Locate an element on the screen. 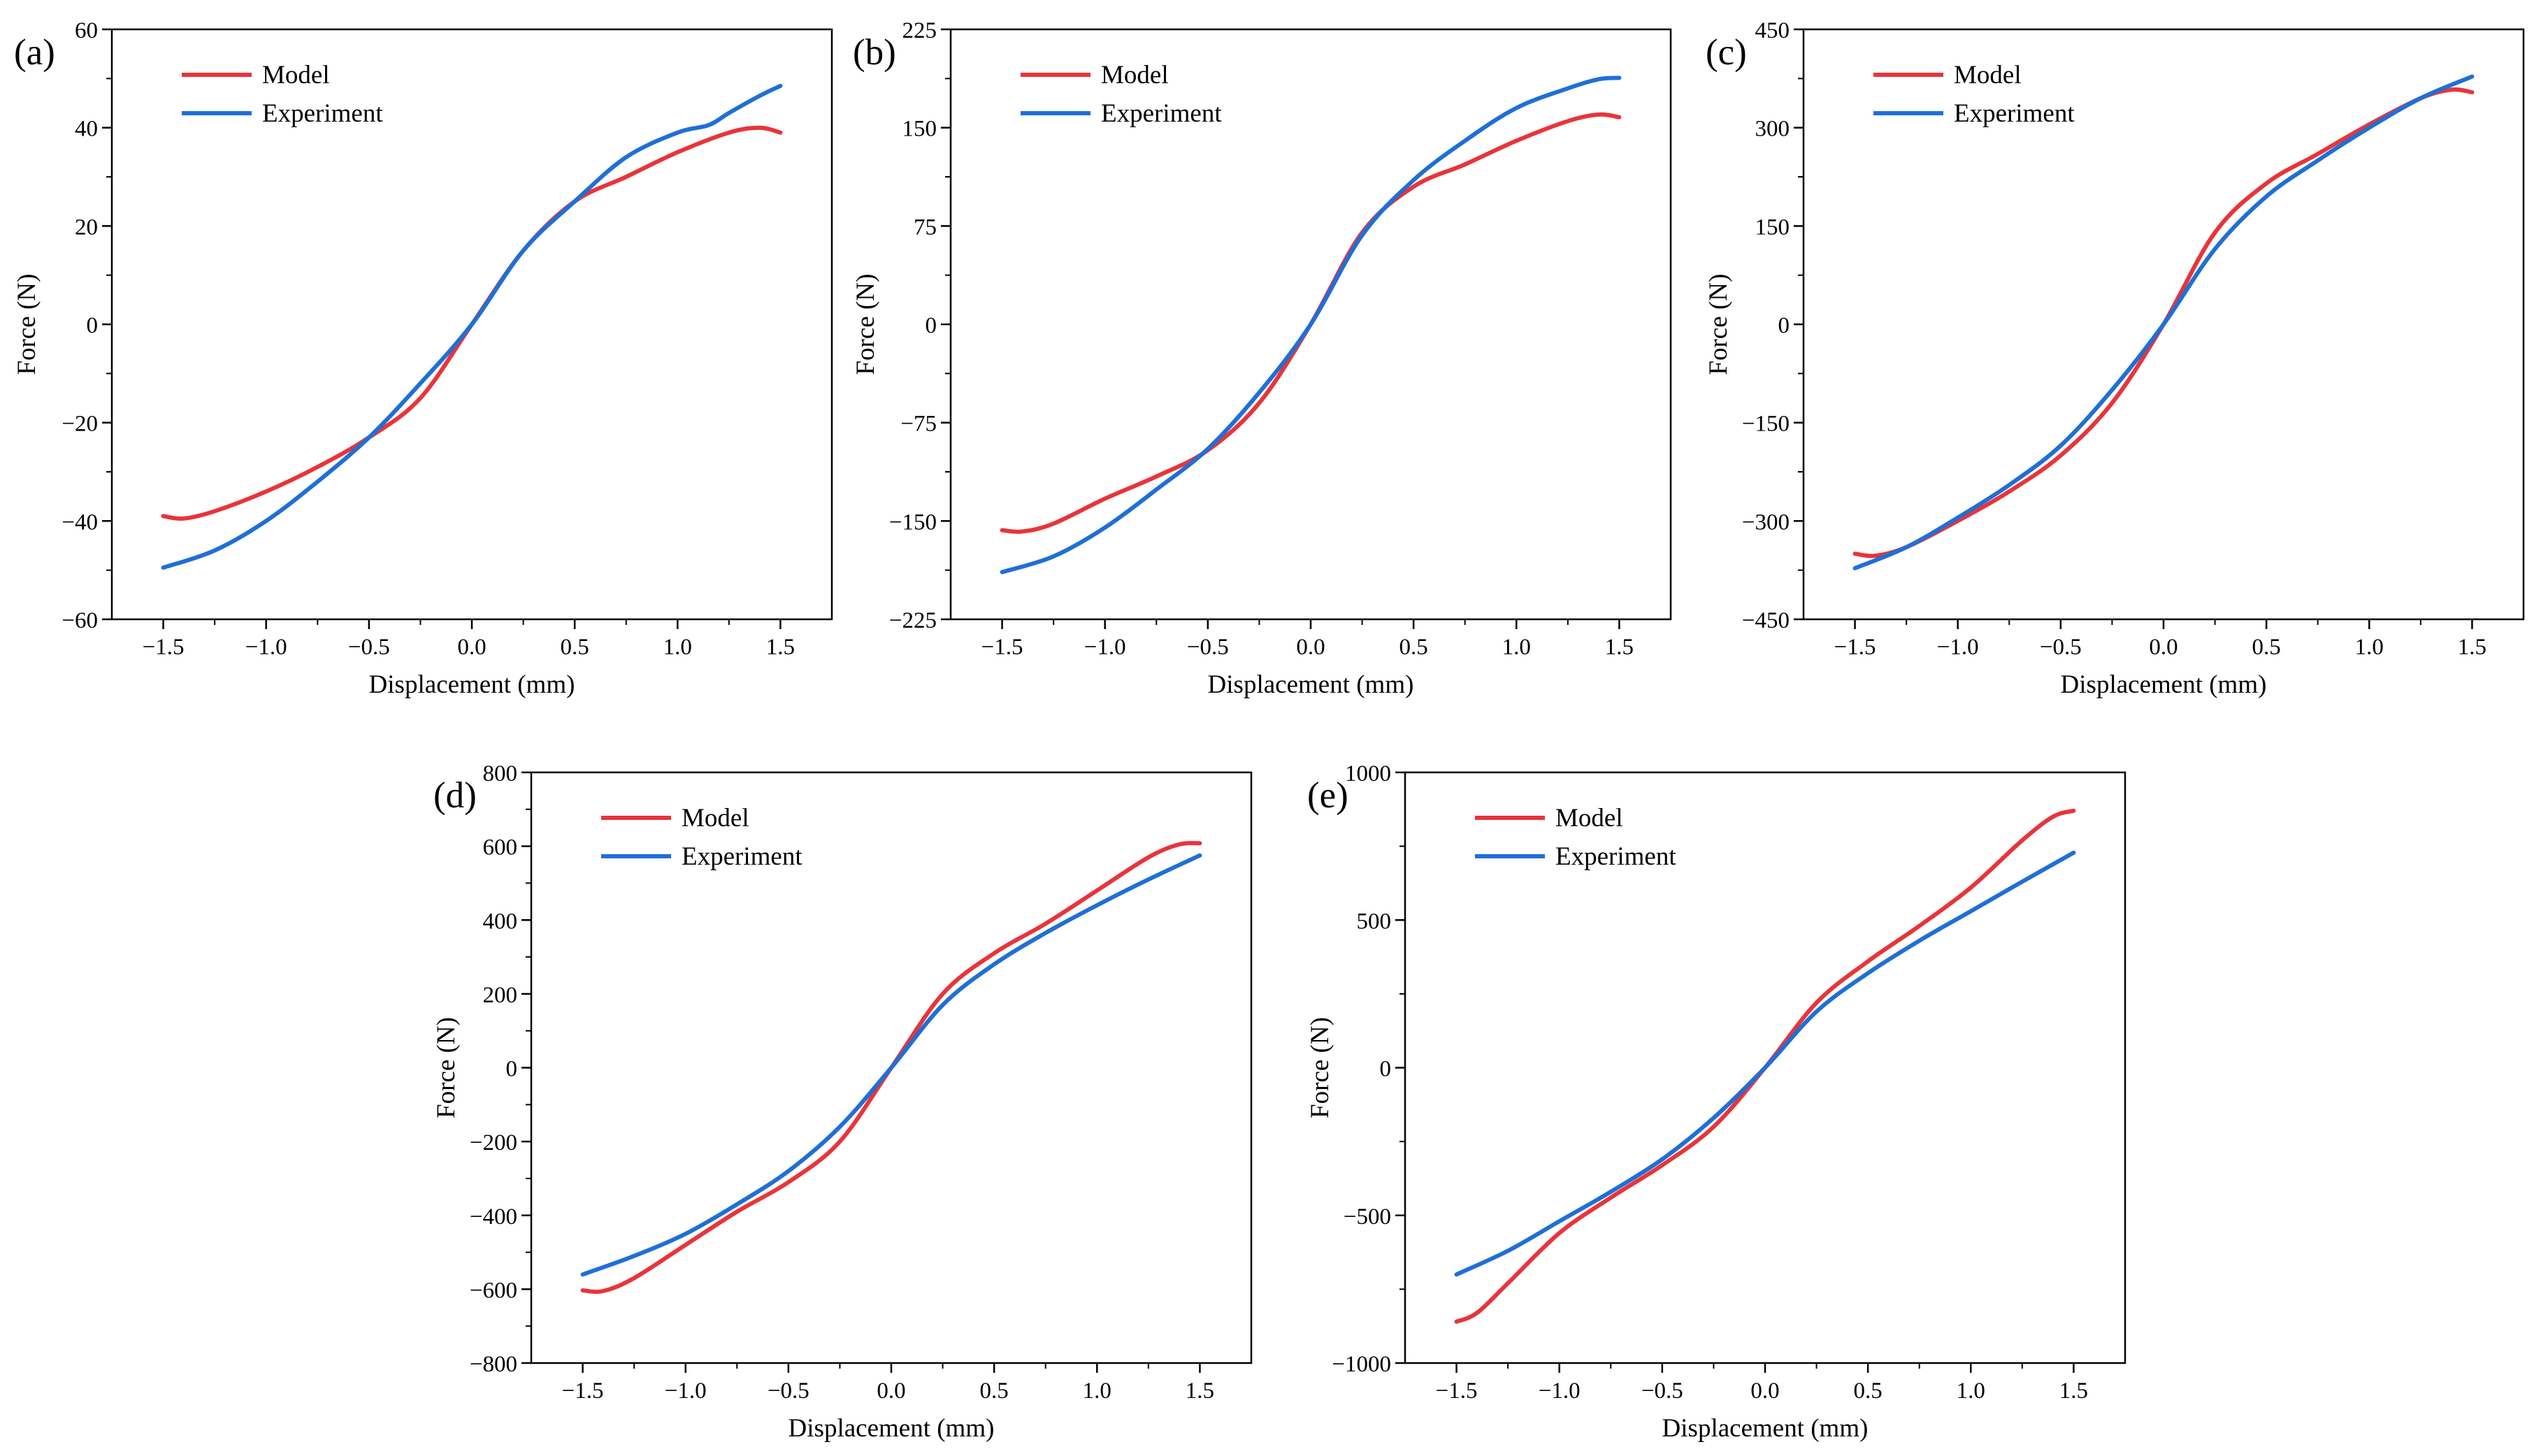 Image resolution: width=2541 pixels, height=1456 pixels. panel-label: (d) is located at coordinates (455, 795).